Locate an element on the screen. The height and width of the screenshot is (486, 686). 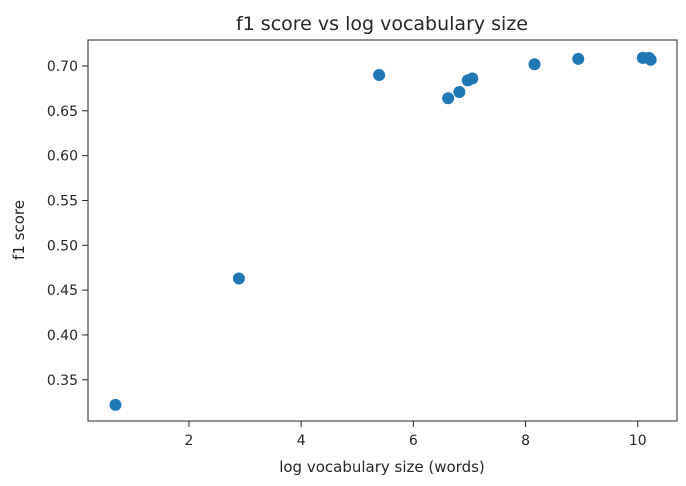
y-tick-label: 0.45 is located at coordinates (62, 291).